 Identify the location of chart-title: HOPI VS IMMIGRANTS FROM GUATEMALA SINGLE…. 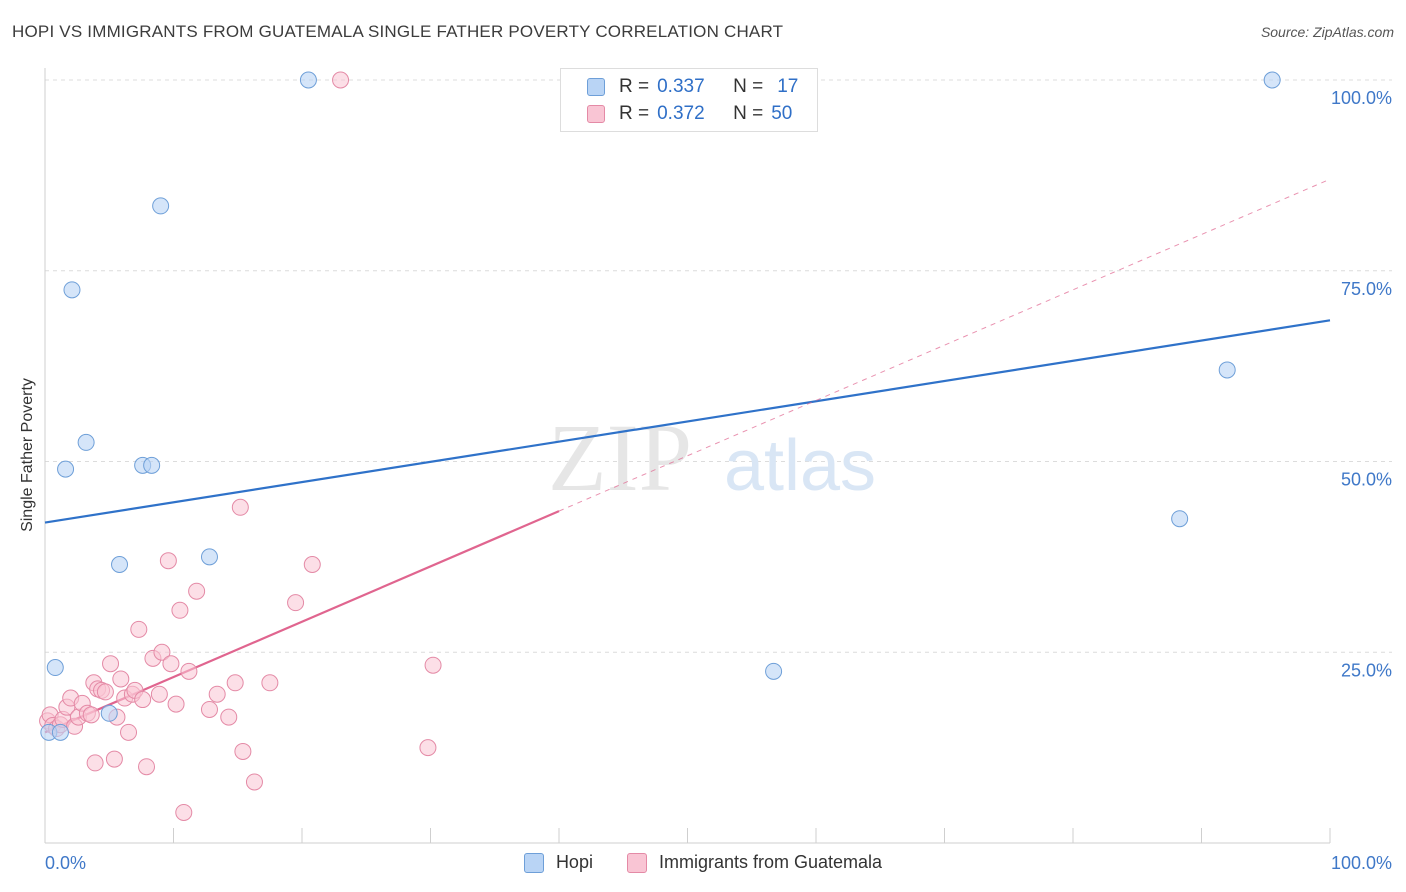
(398, 31).